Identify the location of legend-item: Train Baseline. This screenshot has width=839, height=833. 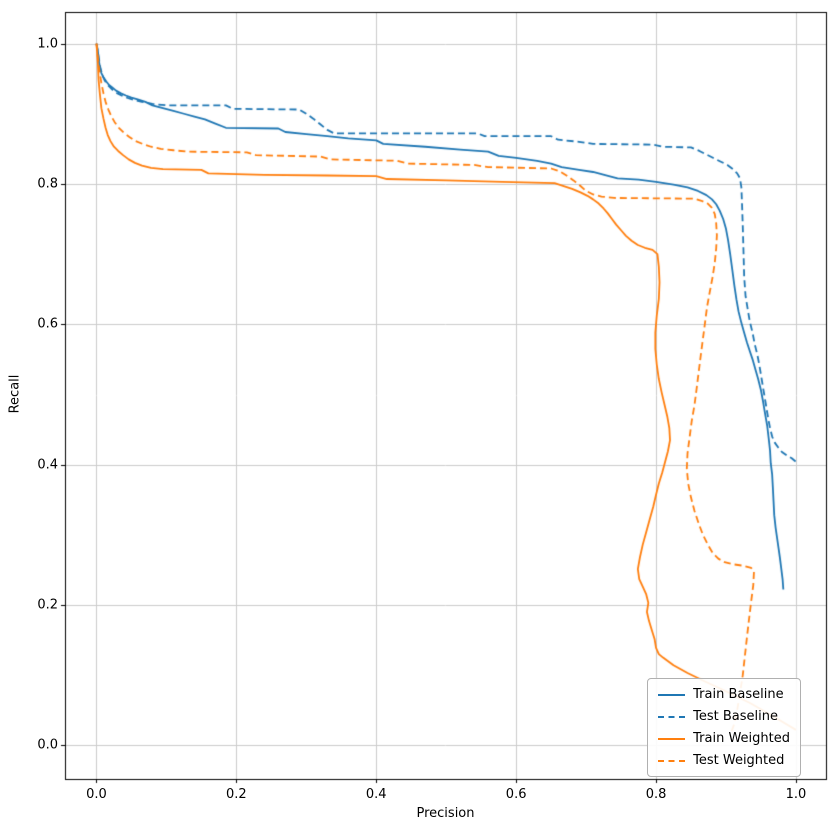
(724, 694).